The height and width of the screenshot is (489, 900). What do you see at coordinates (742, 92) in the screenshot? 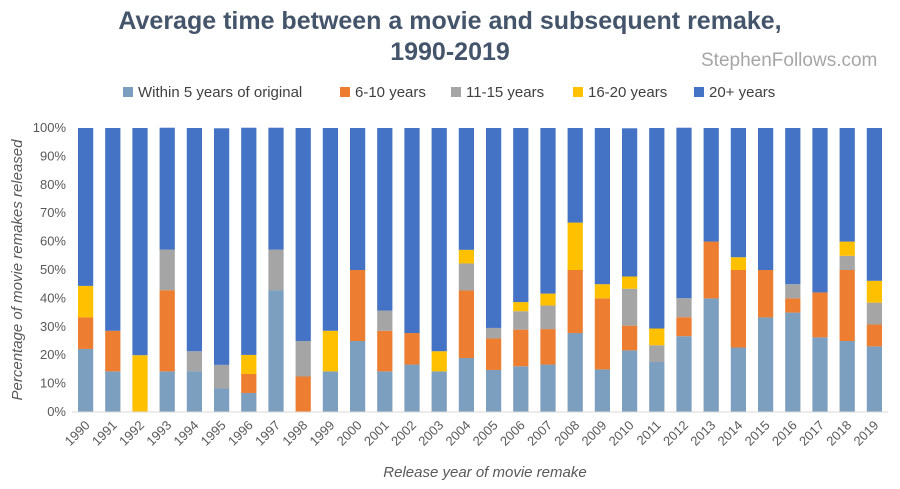
I see `legend-label-4: 20+ years` at bounding box center [742, 92].